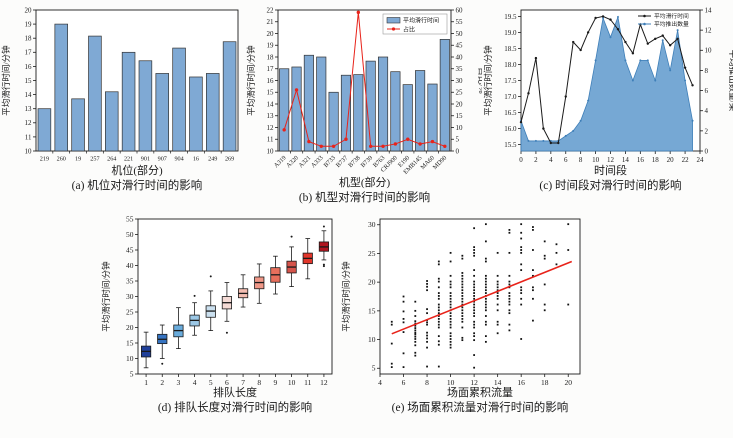  Describe the element at coordinates (610, 171) in the screenshot. I see `chart-c-xlabel: 时间段` at that location.